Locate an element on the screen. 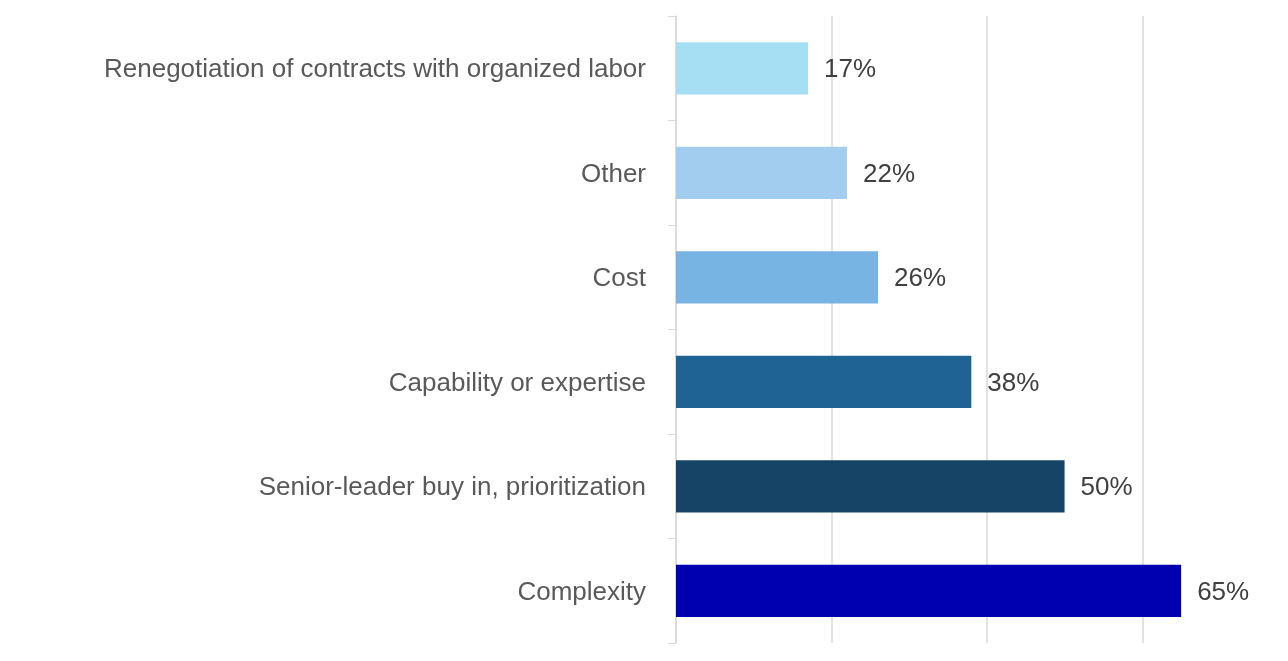 The height and width of the screenshot is (661, 1288). data-label: 65% is located at coordinates (1223, 590).